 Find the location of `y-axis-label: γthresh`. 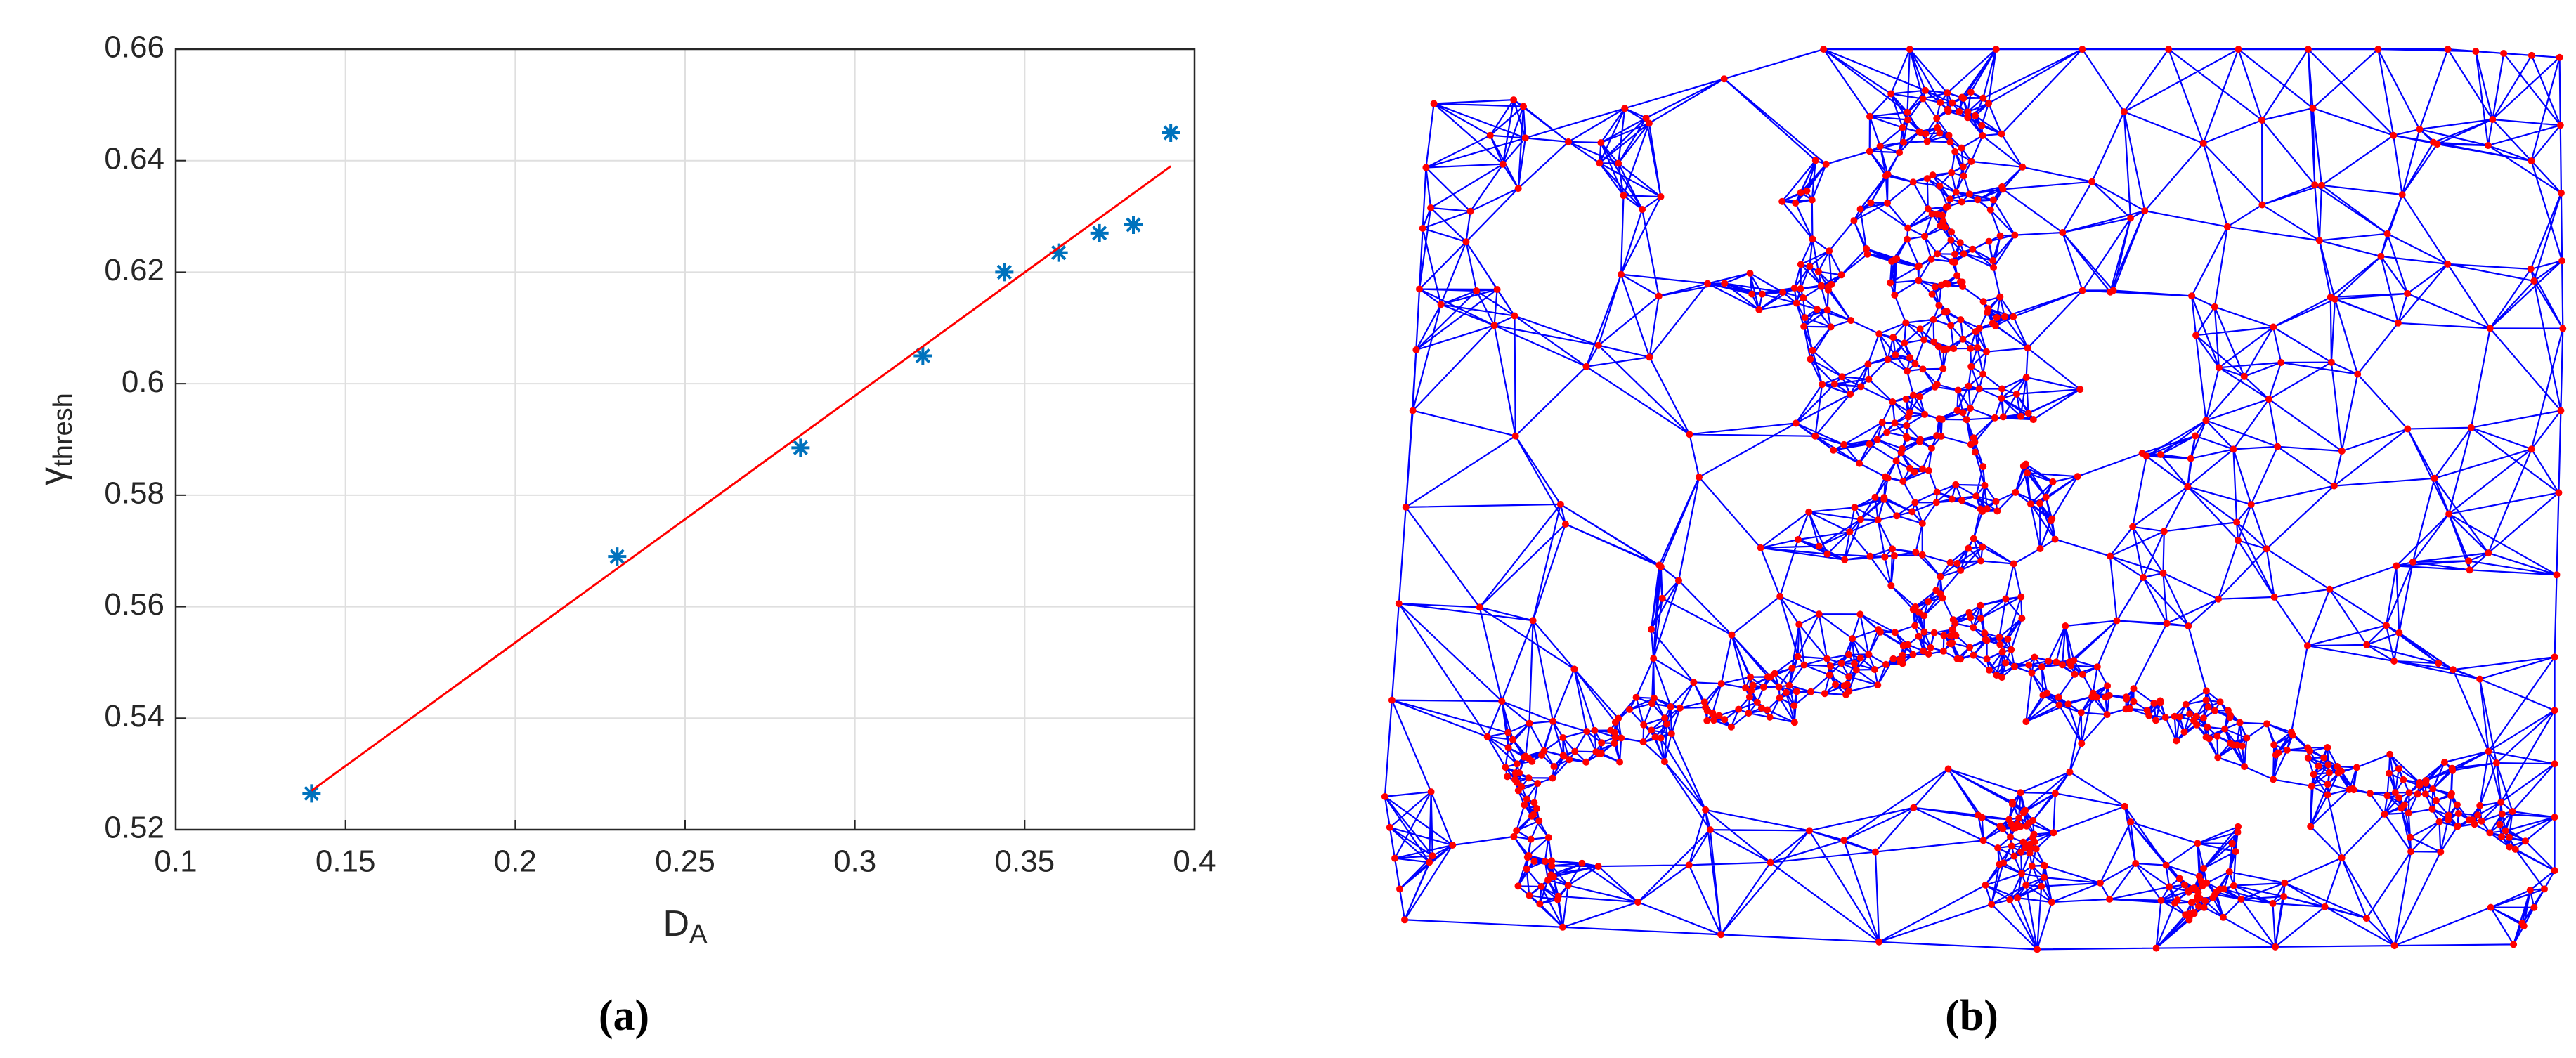

y-axis-label: γthresh is located at coordinates (55, 439).